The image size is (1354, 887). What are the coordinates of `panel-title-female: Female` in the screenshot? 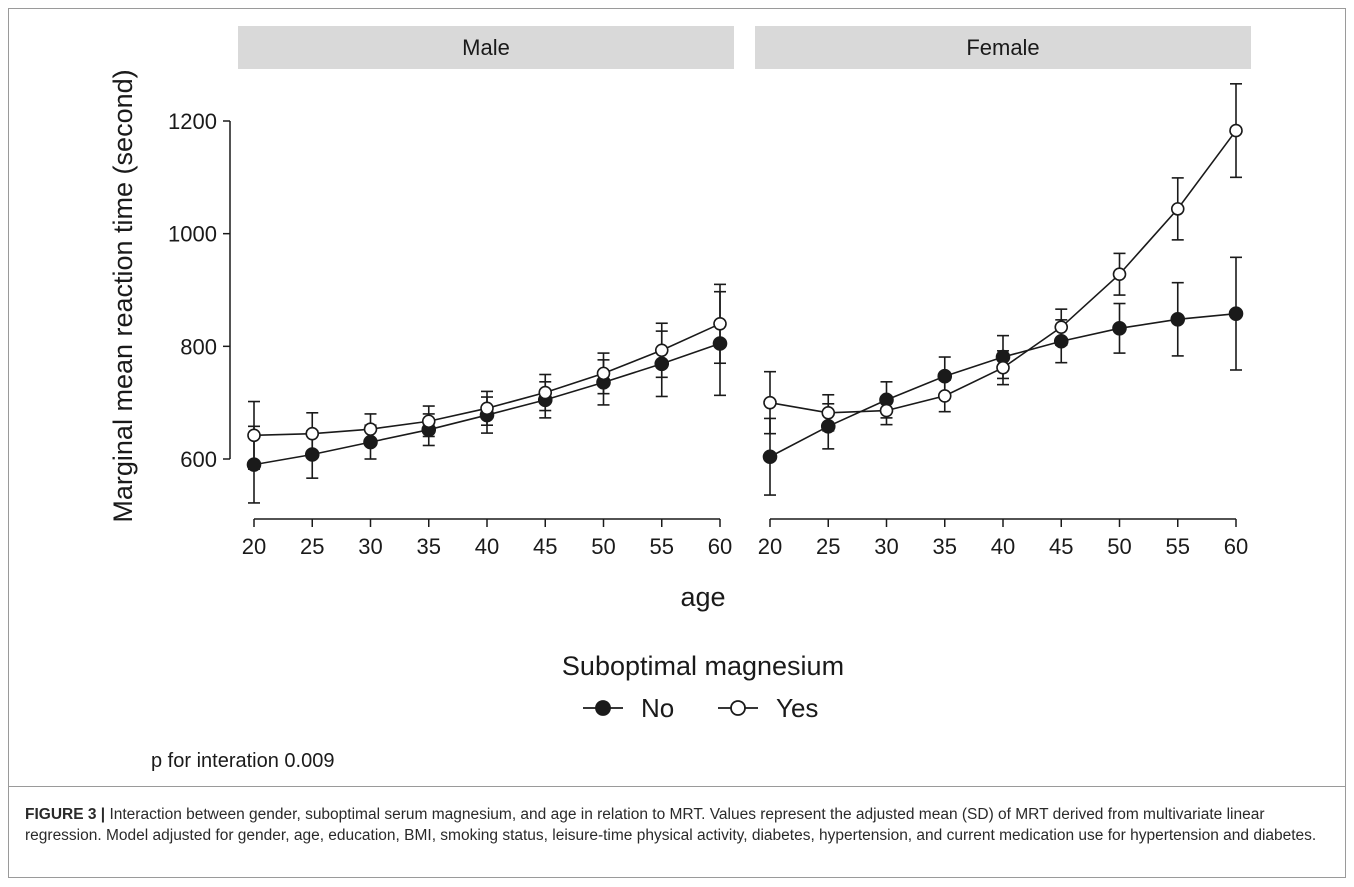 It's located at (1002, 47).